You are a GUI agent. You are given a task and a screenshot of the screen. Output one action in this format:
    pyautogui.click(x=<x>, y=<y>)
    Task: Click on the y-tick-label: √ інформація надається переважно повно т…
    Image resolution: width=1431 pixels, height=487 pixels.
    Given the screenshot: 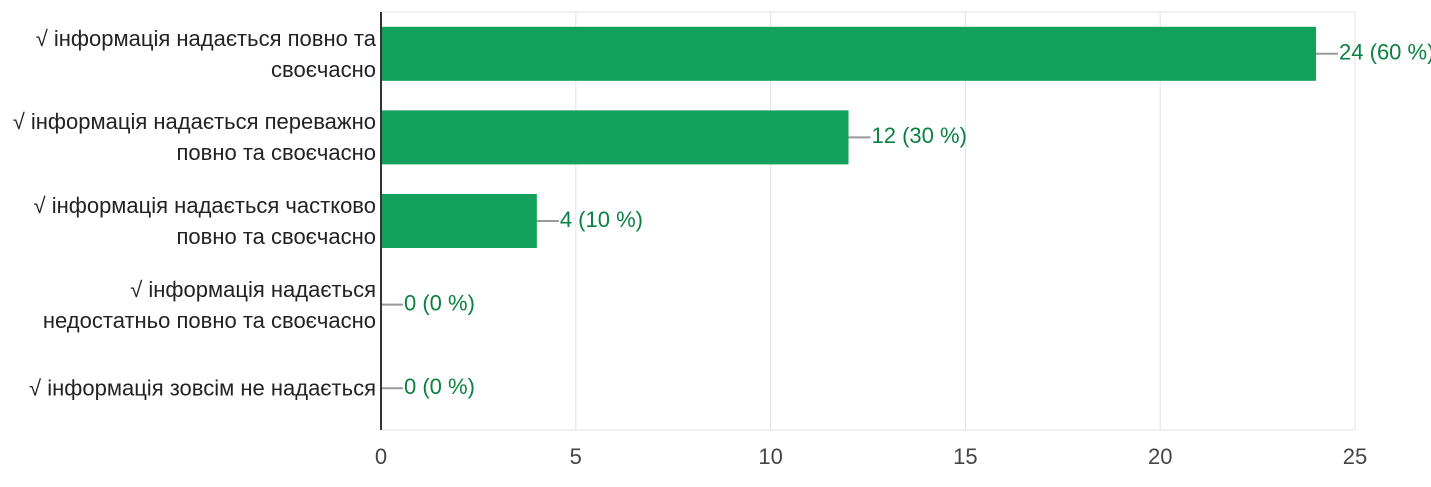 What is the action you would take?
    pyautogui.click(x=194, y=137)
    